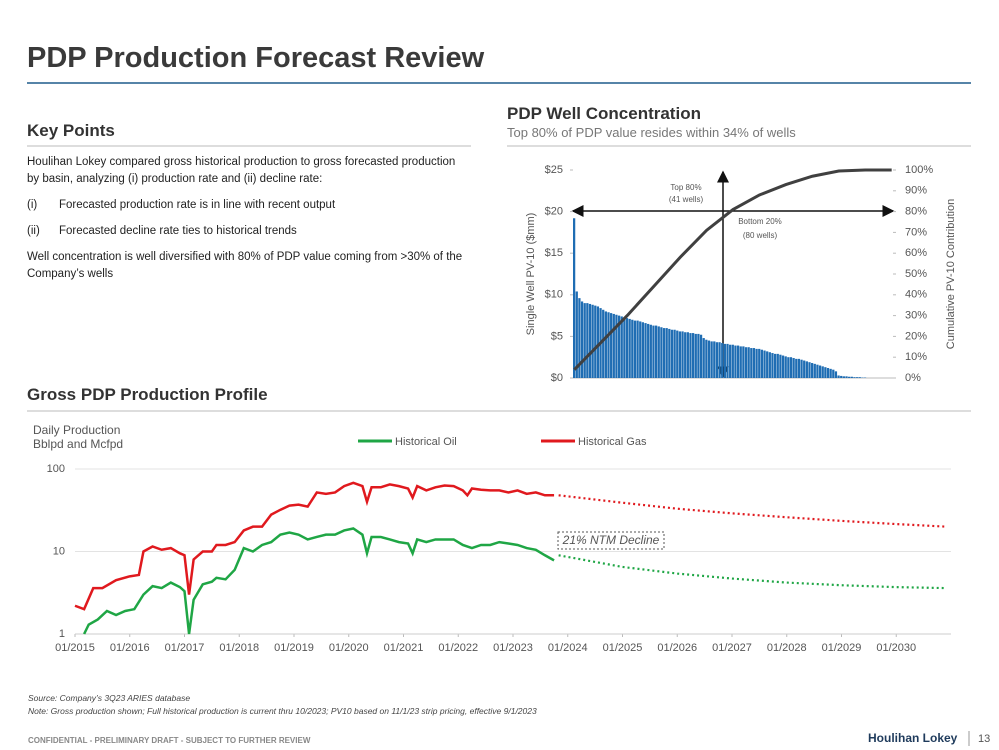 The image size is (999, 750). What do you see at coordinates (916, 295) in the screenshot?
I see `y2-tick-label: 40%` at bounding box center [916, 295].